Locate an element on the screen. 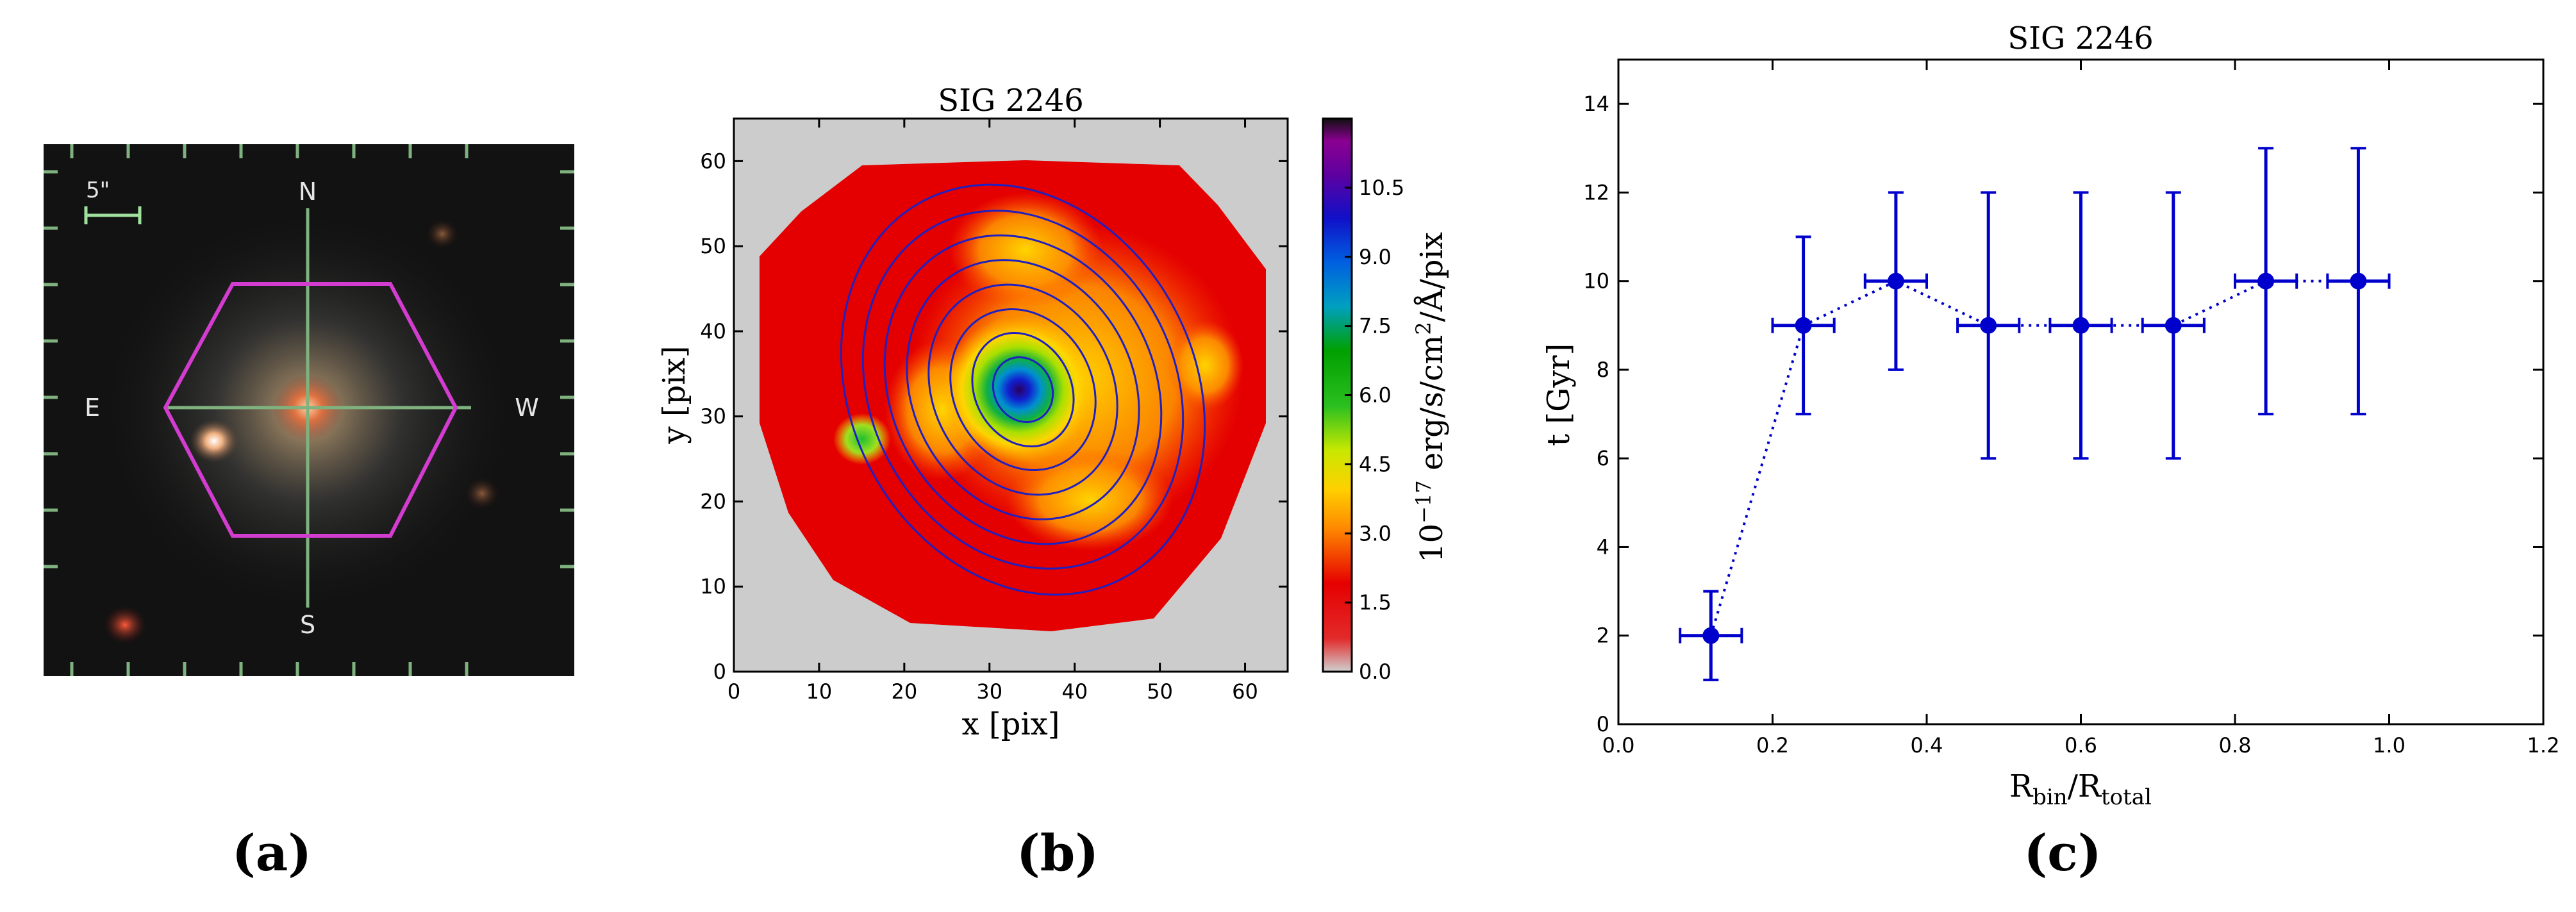 Image resolution: width=2576 pixels, height=912 pixels. age-x-tick-label: 0.4 is located at coordinates (1927, 745).